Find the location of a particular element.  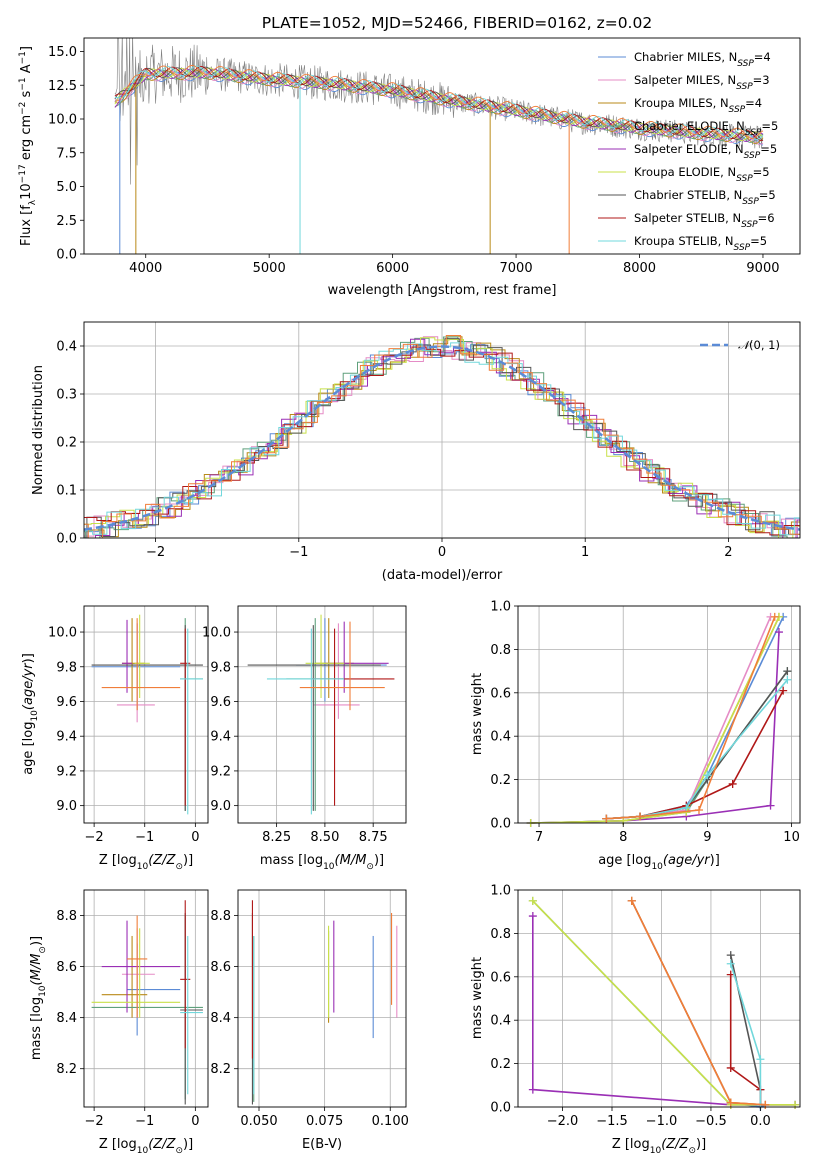

y-tick-label: 0.8 is located at coordinates (500, 934).